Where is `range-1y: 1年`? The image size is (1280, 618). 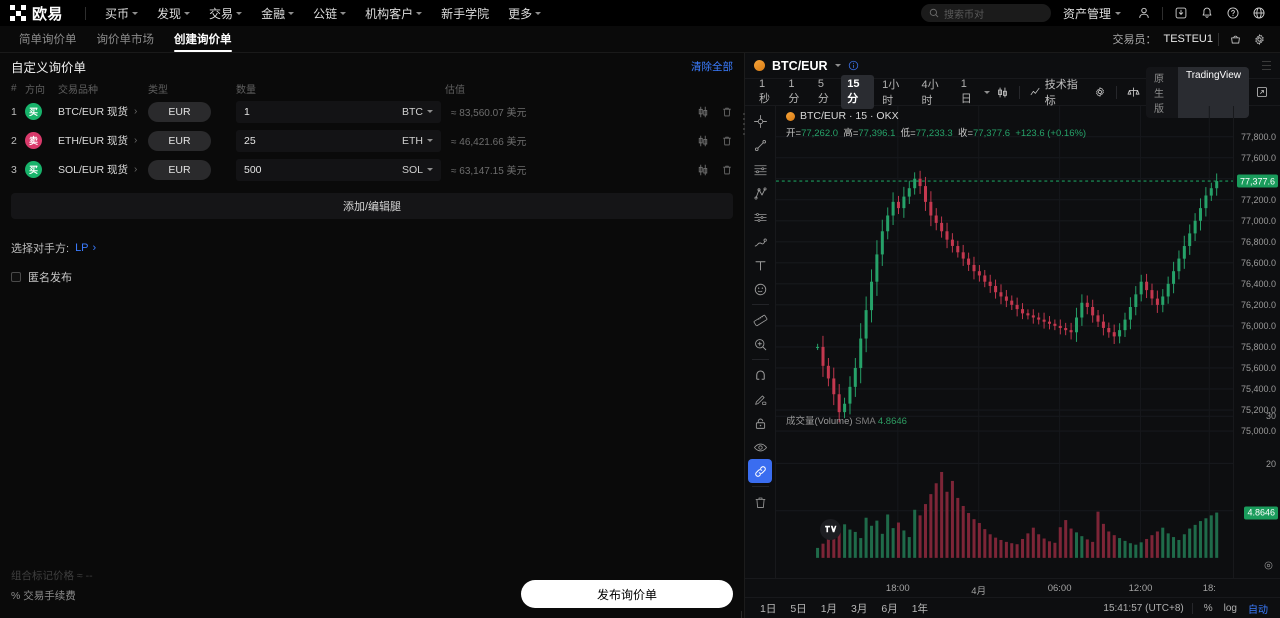
range-1y: 1年 is located at coordinates (920, 608).